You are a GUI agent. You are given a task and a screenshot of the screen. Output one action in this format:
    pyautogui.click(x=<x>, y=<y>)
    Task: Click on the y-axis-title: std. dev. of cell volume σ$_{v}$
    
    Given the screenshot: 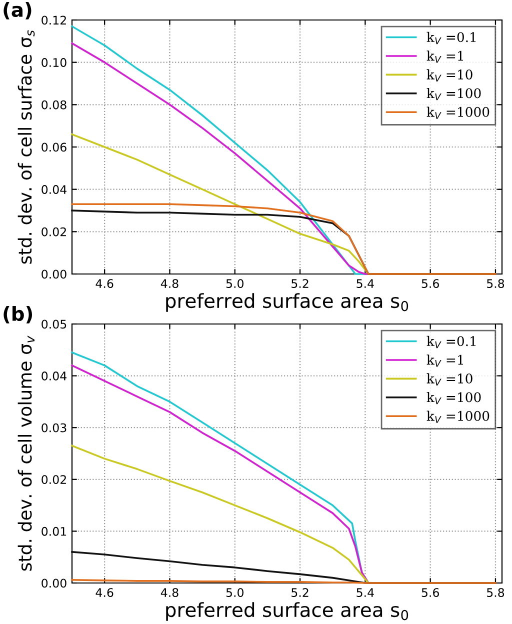 What is the action you would take?
    pyautogui.click(x=26, y=453)
    